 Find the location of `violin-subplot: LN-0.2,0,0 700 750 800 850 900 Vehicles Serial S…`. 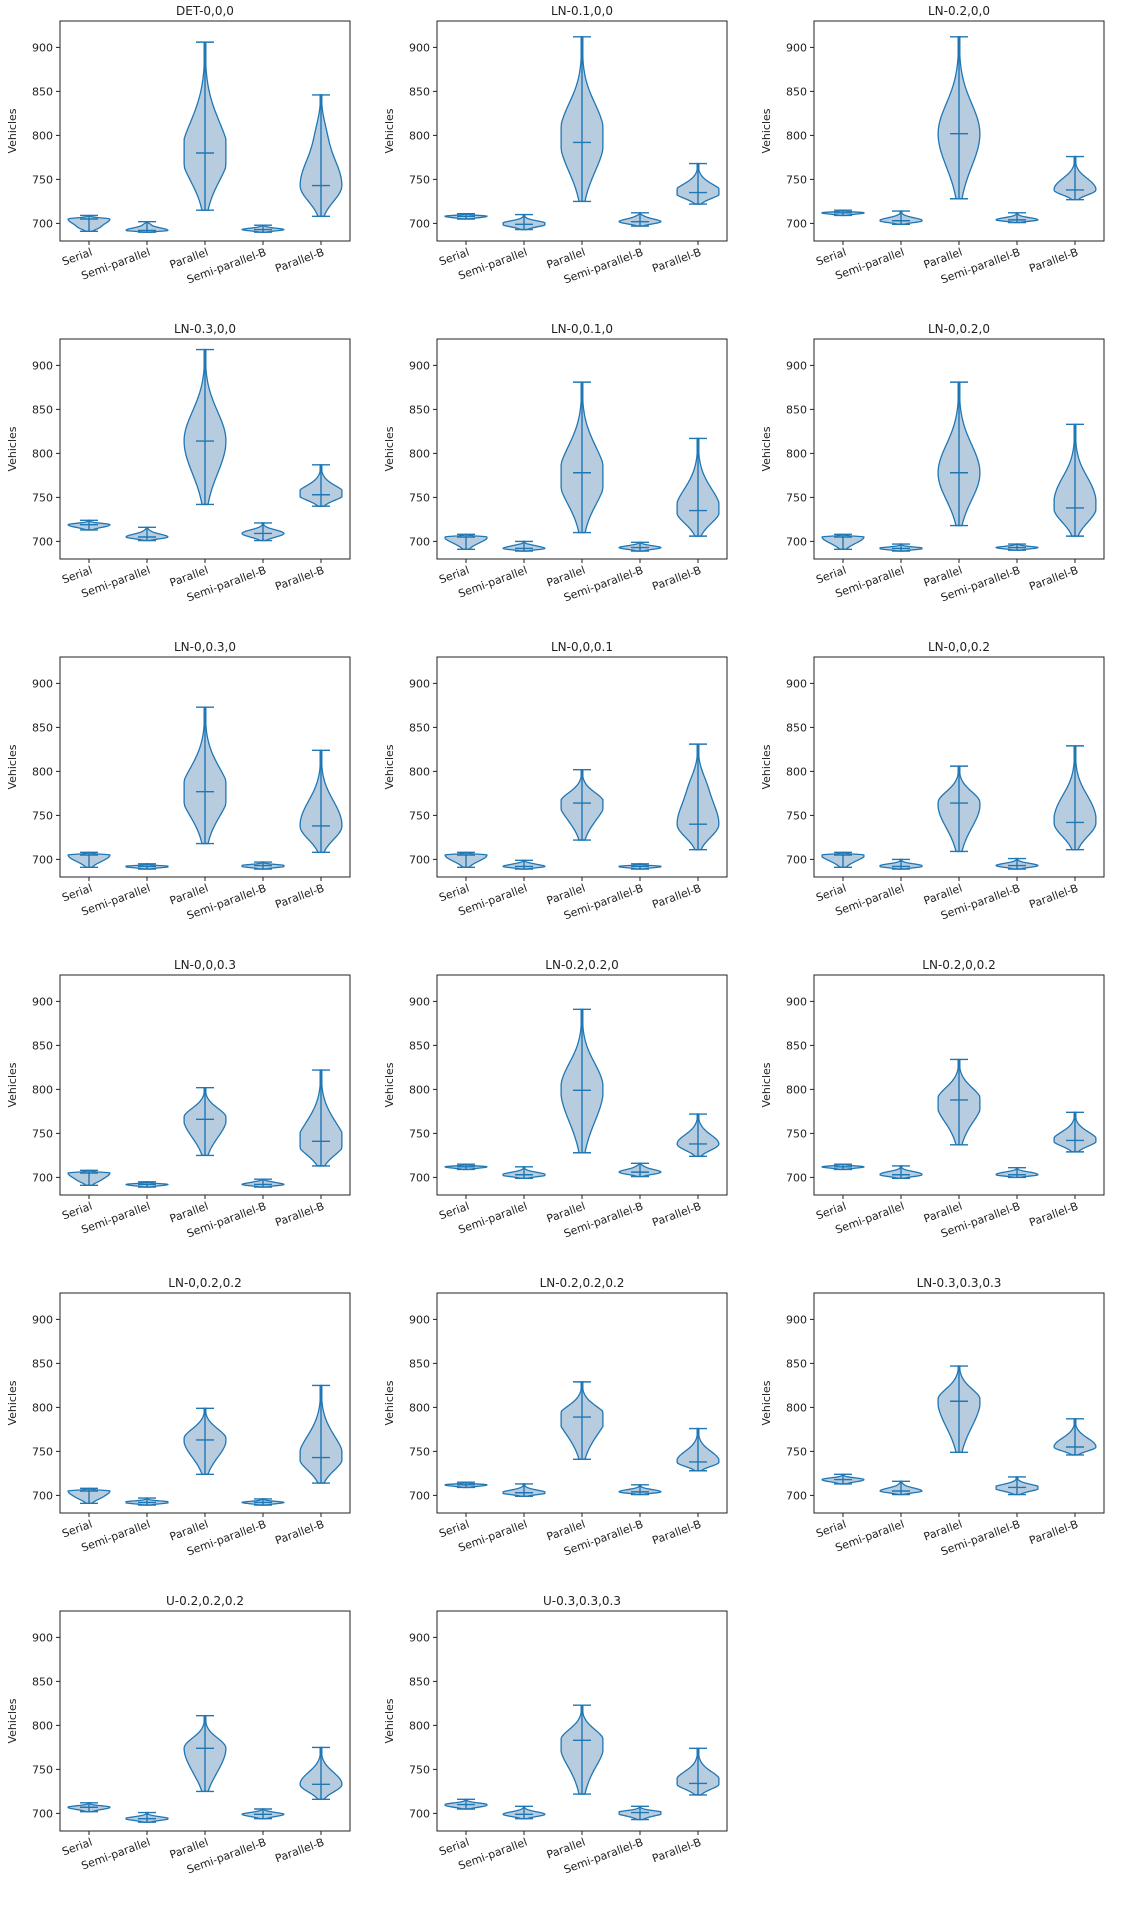

violin-subplot: LN-0.2,0,0 700 750 800 850 900 Vehicles Serial S… is located at coordinates (942, 162).